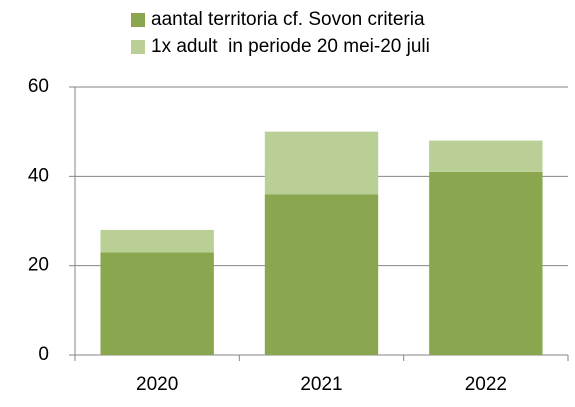 This screenshot has height=407, width=575. I want to click on legend-label: 1x adult in periode 20 mei-20 juli, so click(290, 46).